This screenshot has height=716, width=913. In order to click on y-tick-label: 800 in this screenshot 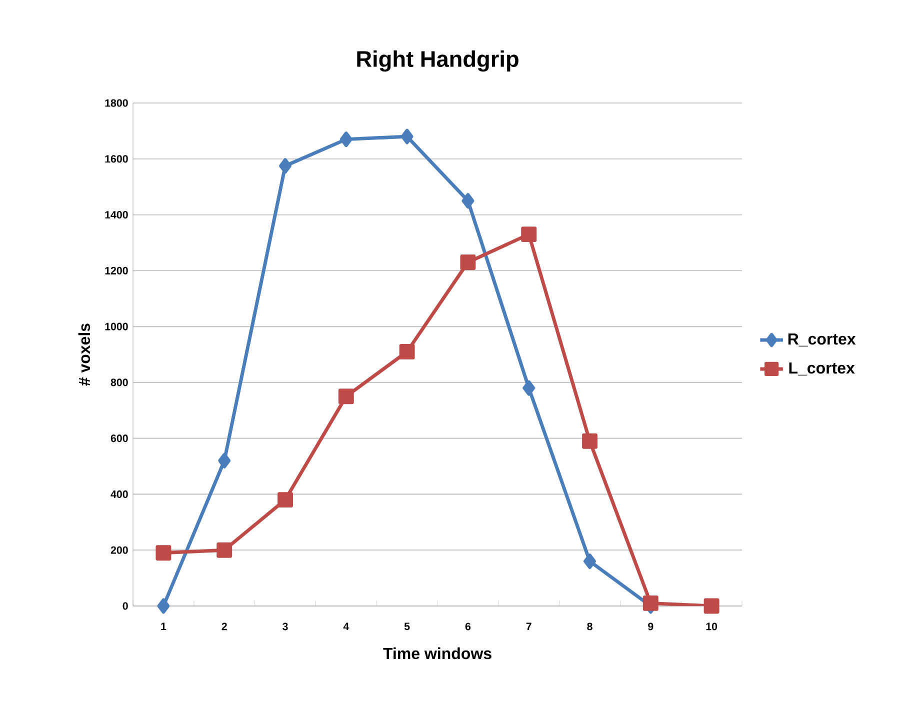, I will do `click(119, 382)`.